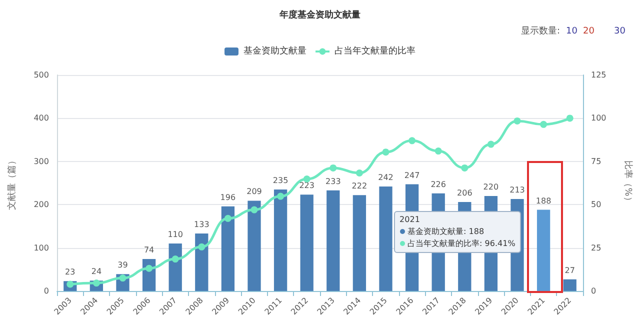  I want to click on data-label: 222, so click(360, 186).